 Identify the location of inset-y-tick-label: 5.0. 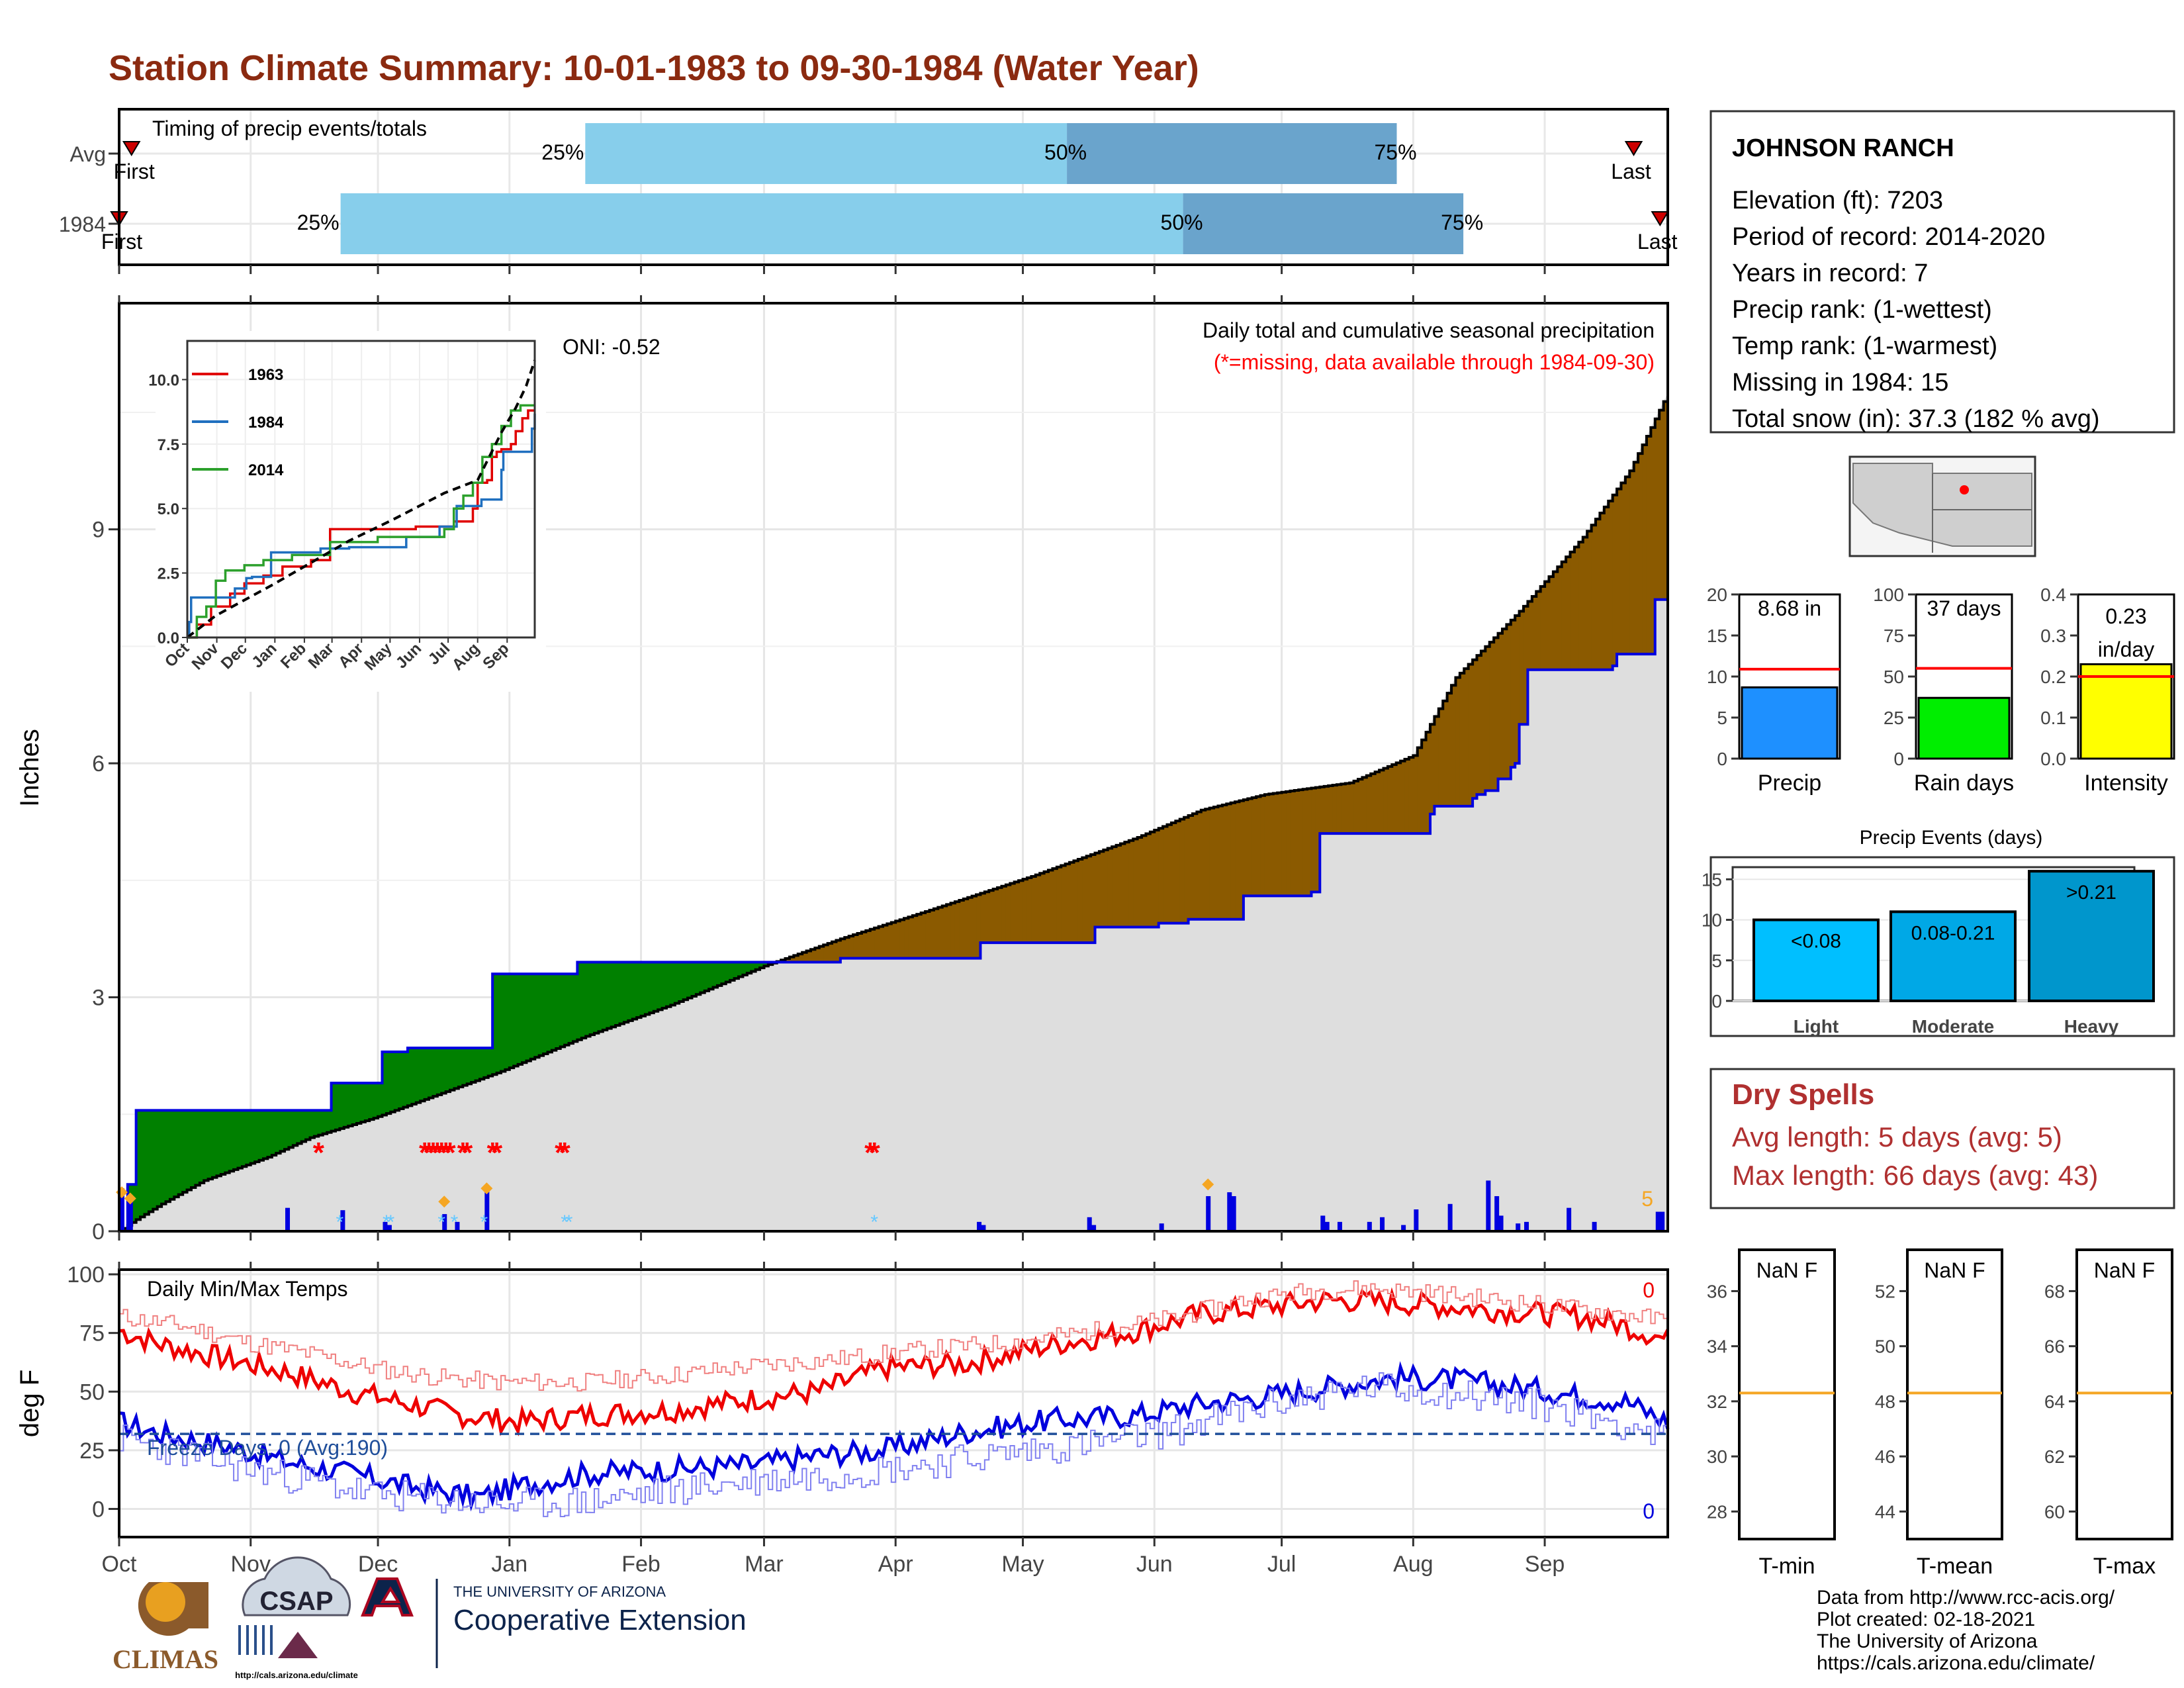
(168, 509).